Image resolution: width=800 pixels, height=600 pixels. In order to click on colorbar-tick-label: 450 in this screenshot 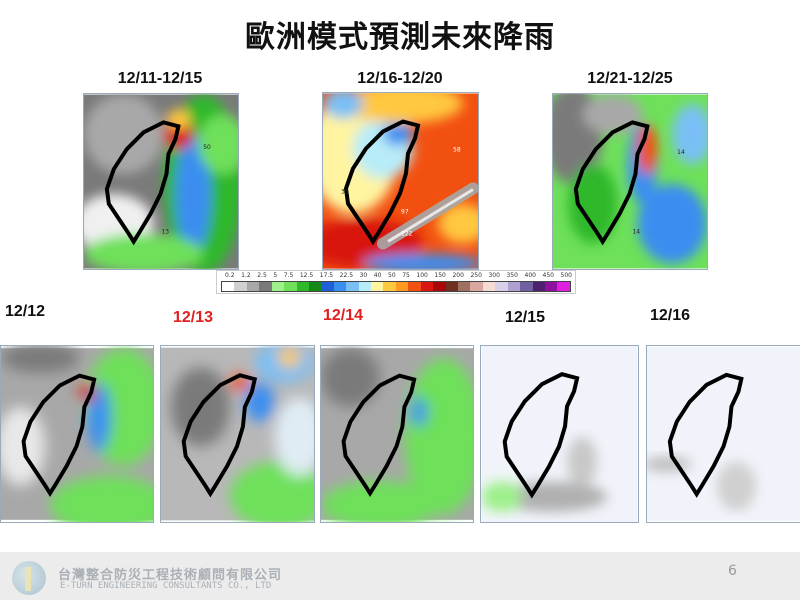, I will do `click(548, 275)`.